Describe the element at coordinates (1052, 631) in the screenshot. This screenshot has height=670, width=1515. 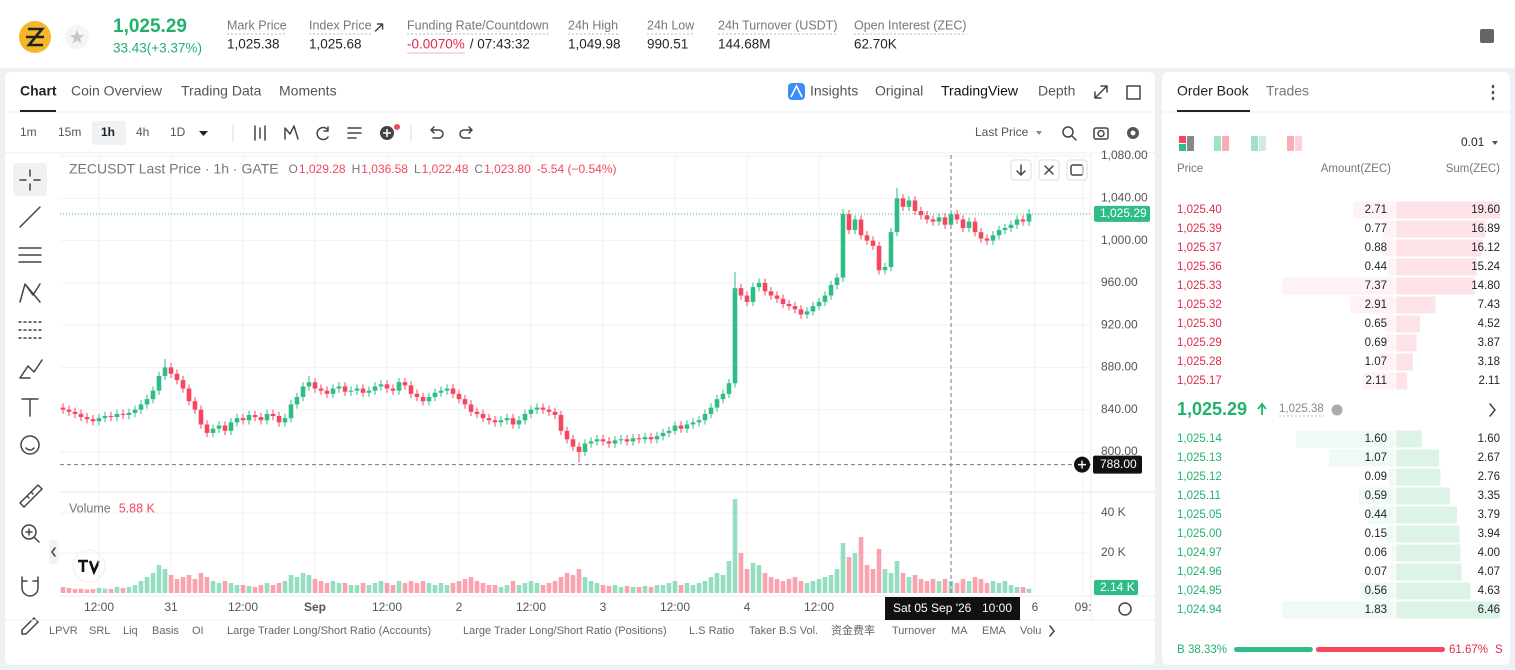
I see `more-indicators` at that location.